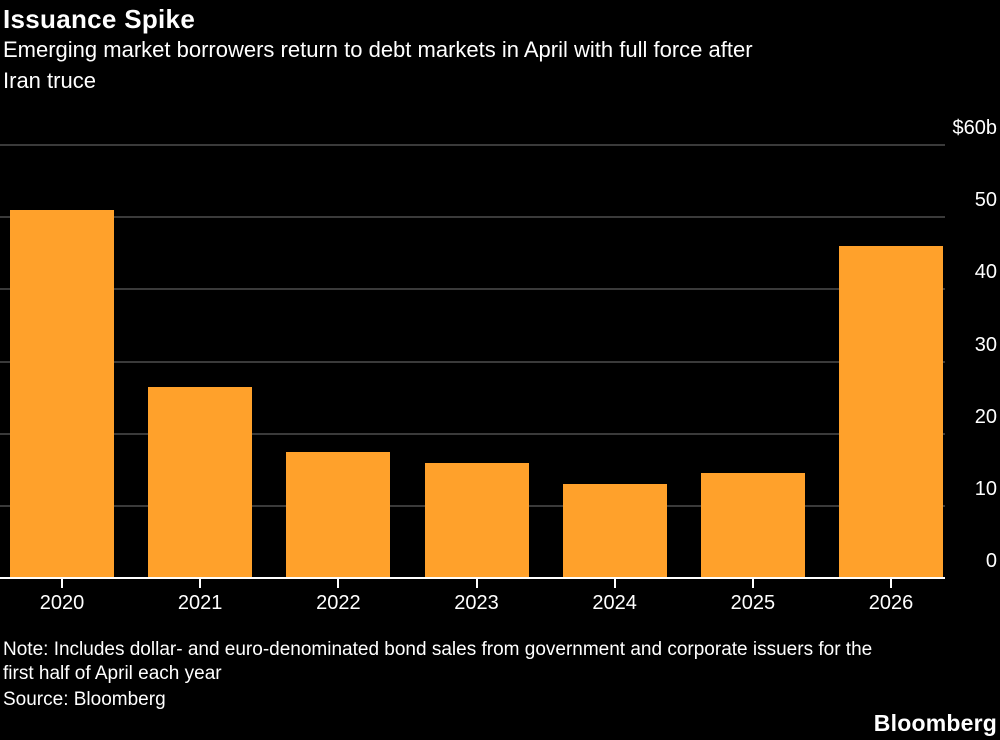 This screenshot has width=1000, height=740. I want to click on x-axis-label-2026: 2026, so click(891, 603).